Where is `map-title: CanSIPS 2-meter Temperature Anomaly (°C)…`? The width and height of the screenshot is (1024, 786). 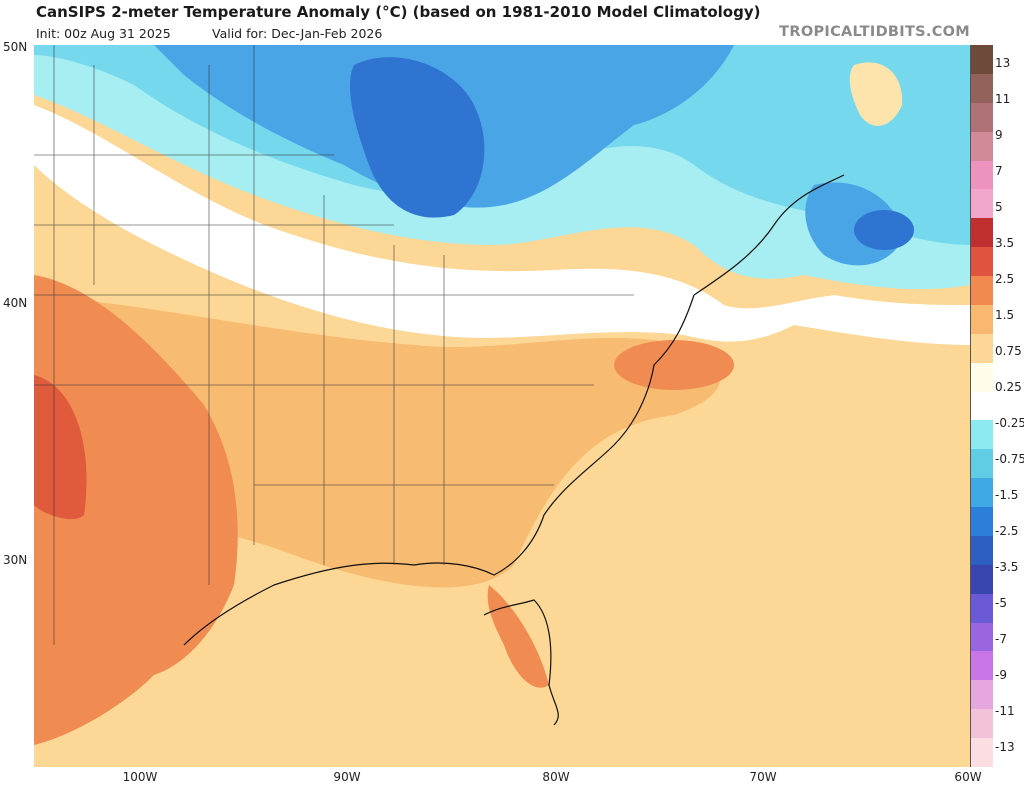
map-title: CanSIPS 2-meter Temperature Anomaly (°C)… is located at coordinates (398, 12).